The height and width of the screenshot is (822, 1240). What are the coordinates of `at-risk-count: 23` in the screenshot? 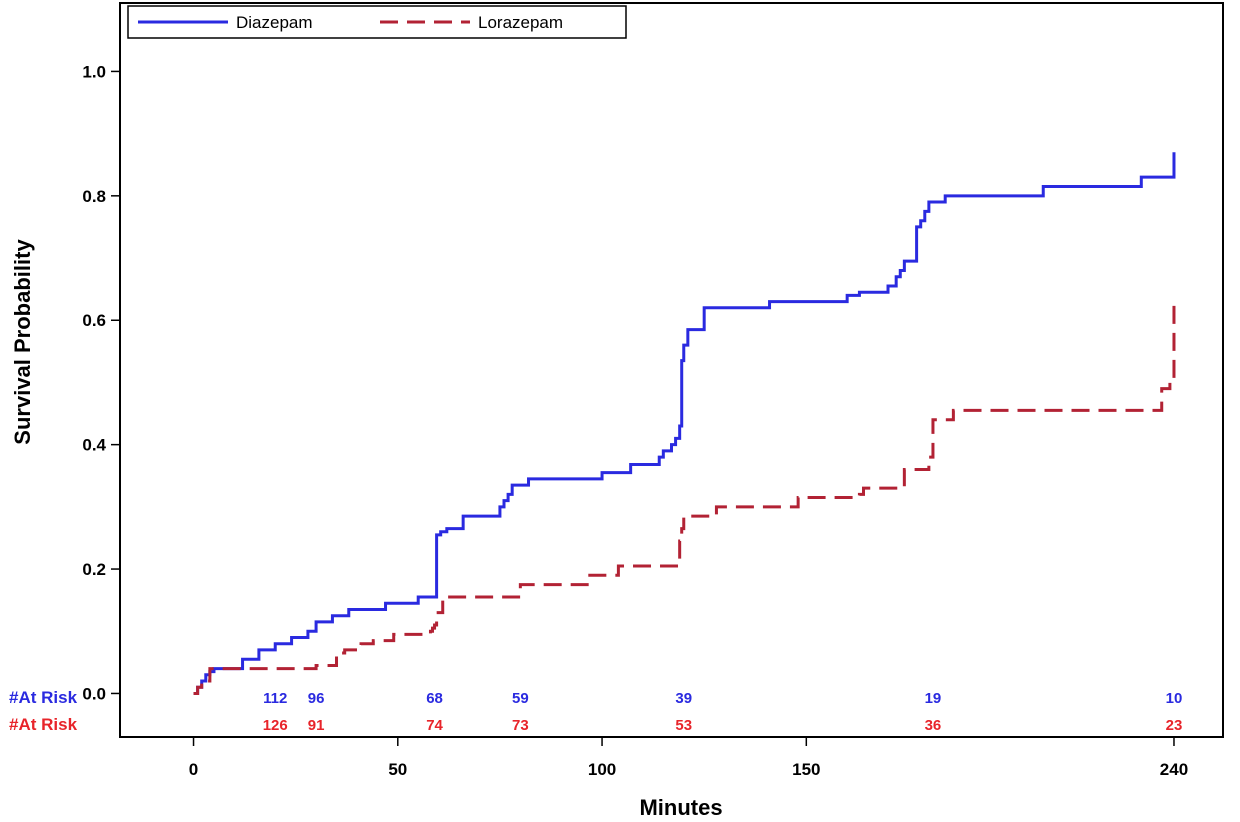 It's located at (1174, 725).